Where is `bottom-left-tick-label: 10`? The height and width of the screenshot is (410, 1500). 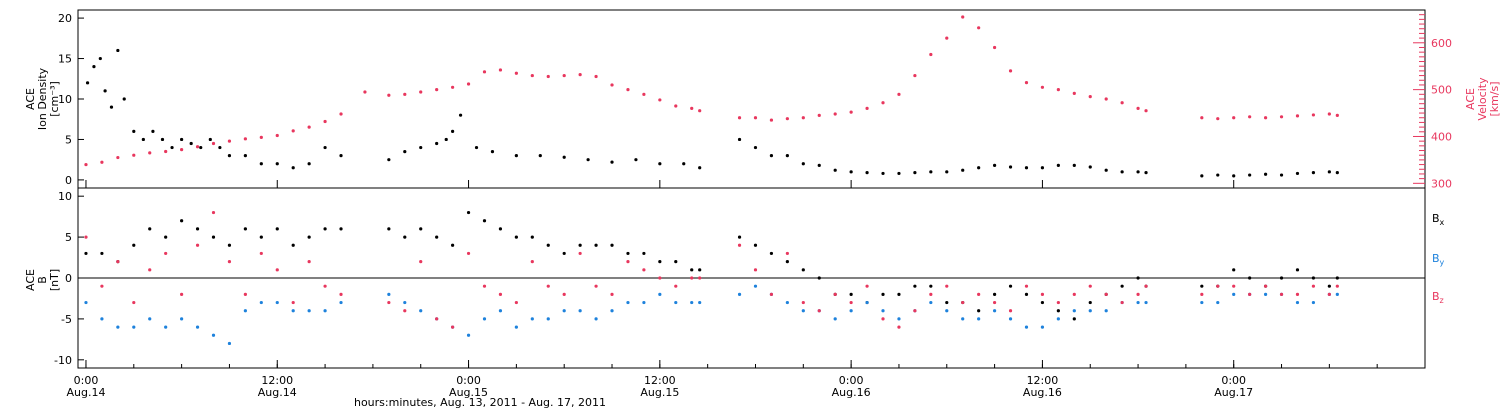 bottom-left-tick-label: 10 is located at coordinates (65, 196).